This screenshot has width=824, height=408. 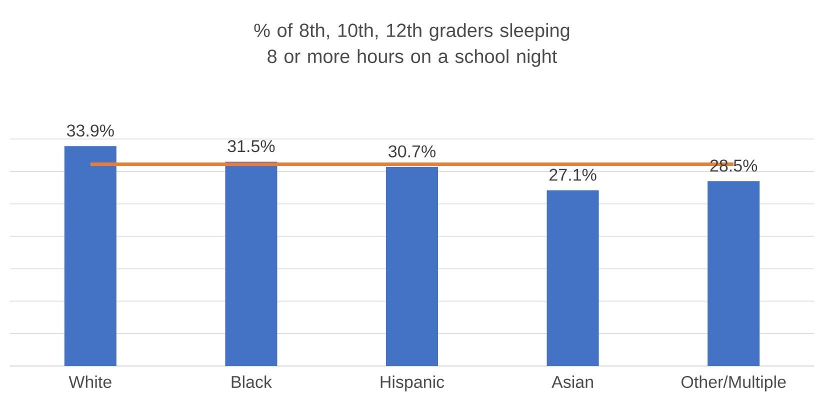 What do you see at coordinates (573, 174) in the screenshot?
I see `data-label: 27.1%` at bounding box center [573, 174].